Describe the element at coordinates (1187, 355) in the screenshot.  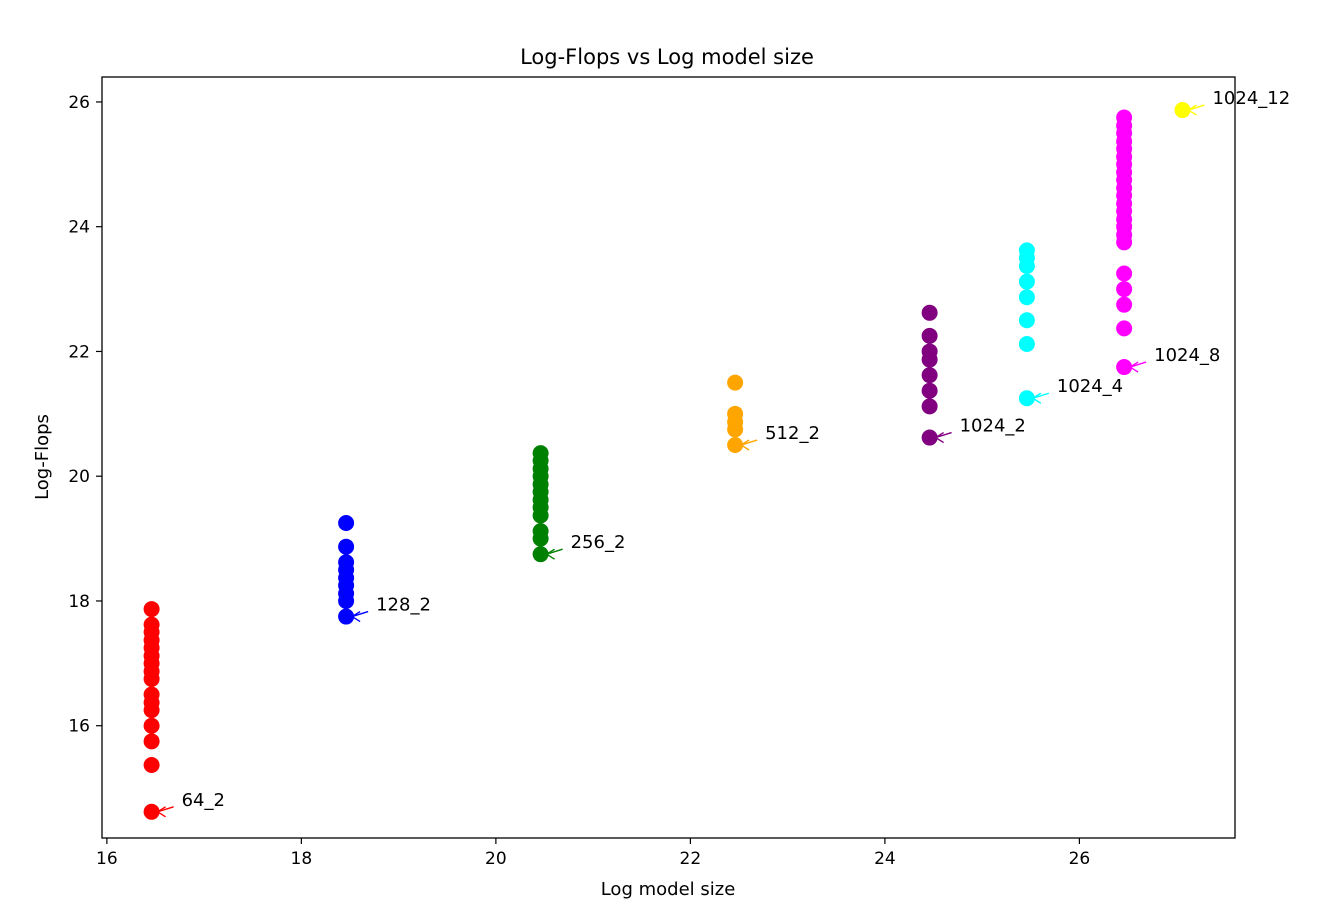
I see `annotation-label: 1024_8` at that location.